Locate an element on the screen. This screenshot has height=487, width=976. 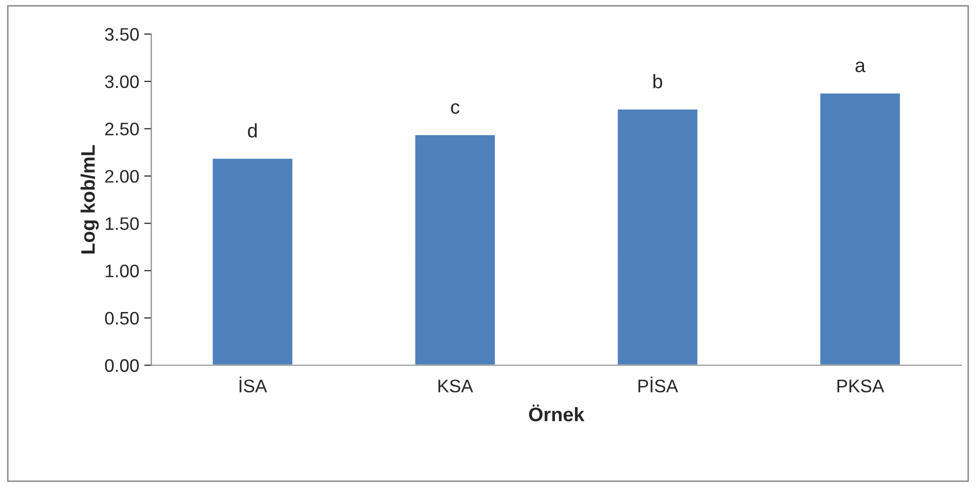
x-axis-title: Örnek is located at coordinates (556, 413).